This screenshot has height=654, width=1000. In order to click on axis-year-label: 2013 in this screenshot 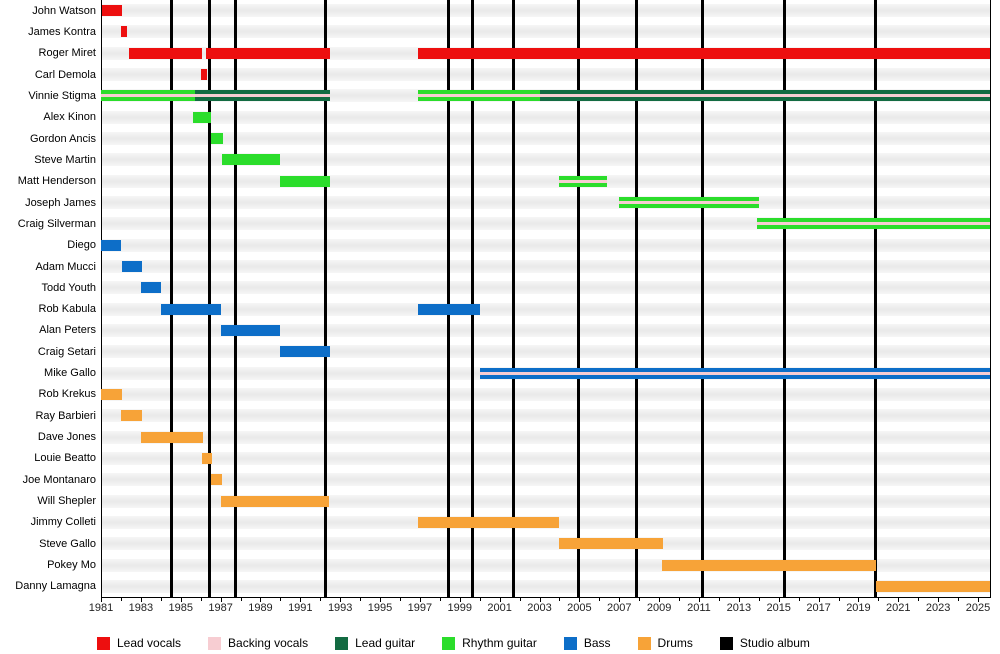, I will do `click(739, 608)`.